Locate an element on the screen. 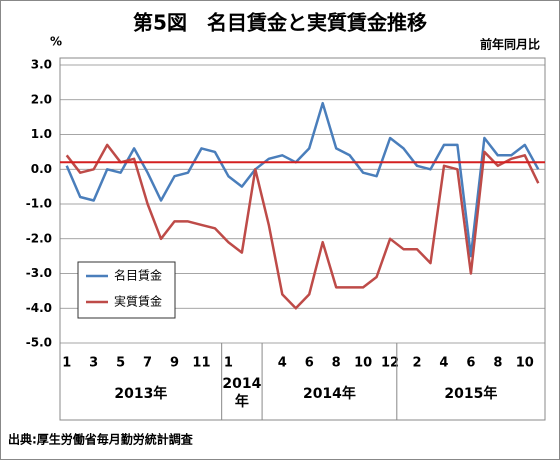 Image resolution: width=560 pixels, height=460 pixels. legend-label: 名目賃金 is located at coordinates (138, 275).